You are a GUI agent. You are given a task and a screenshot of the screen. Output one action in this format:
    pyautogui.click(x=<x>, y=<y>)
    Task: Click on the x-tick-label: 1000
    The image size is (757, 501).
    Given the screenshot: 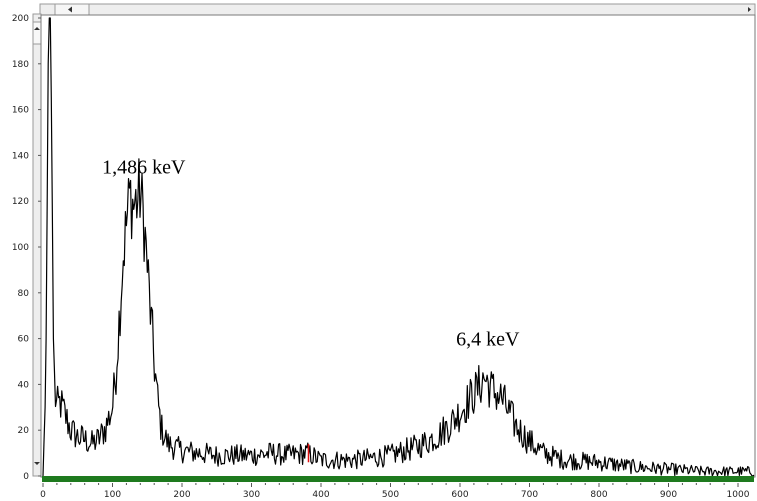 What is the action you would take?
    pyautogui.click(x=738, y=495)
    